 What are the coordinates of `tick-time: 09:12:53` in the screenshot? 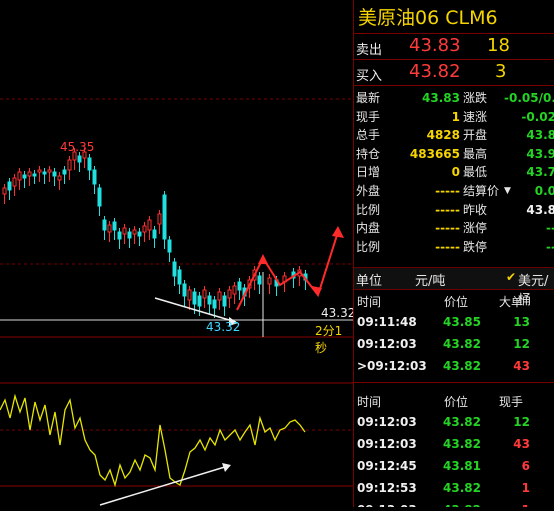 It's located at (387, 488).